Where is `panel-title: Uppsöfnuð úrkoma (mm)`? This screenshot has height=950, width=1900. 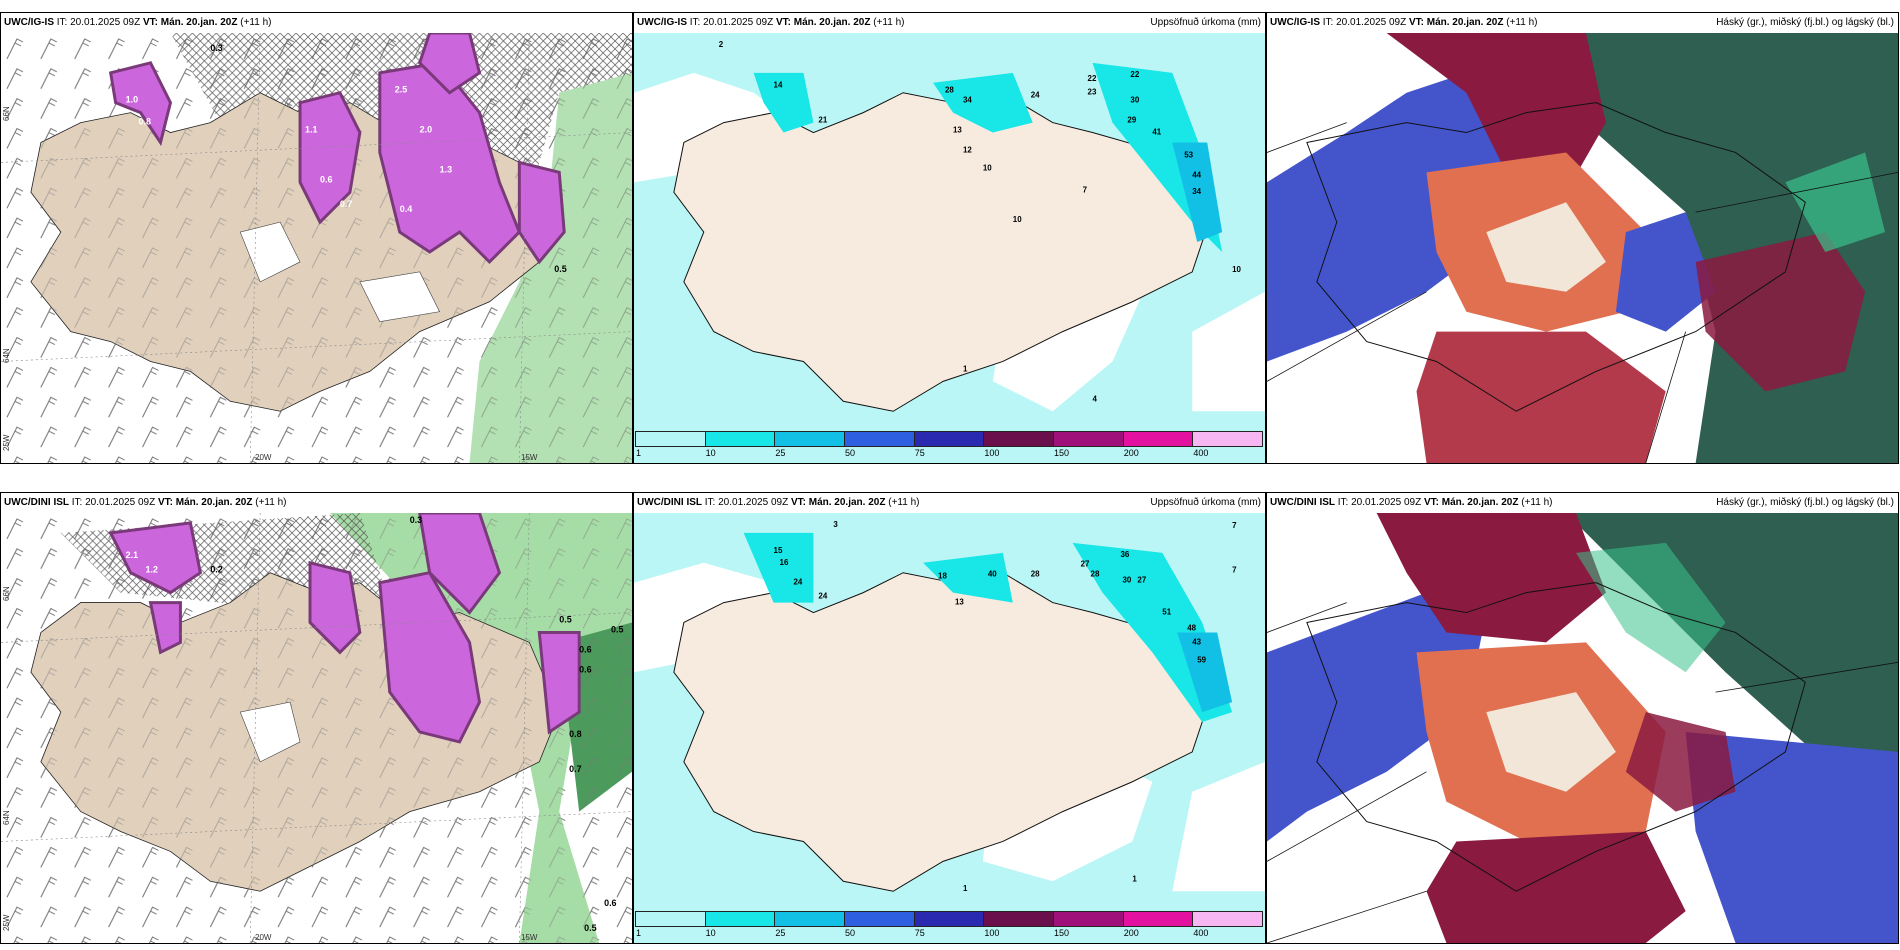
panel-title: Uppsöfnuð úrkoma (mm) is located at coordinates (1205, 502).